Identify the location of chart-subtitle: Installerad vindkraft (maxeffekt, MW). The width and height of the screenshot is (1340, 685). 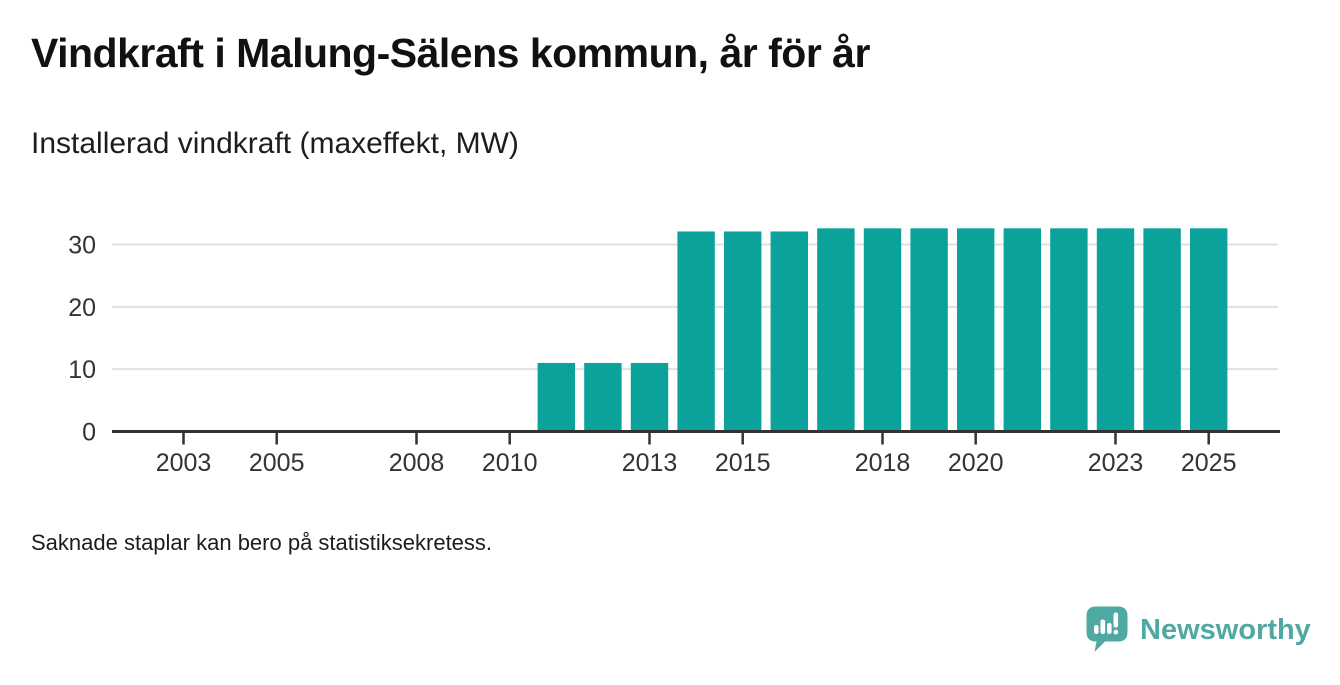
(275, 143).